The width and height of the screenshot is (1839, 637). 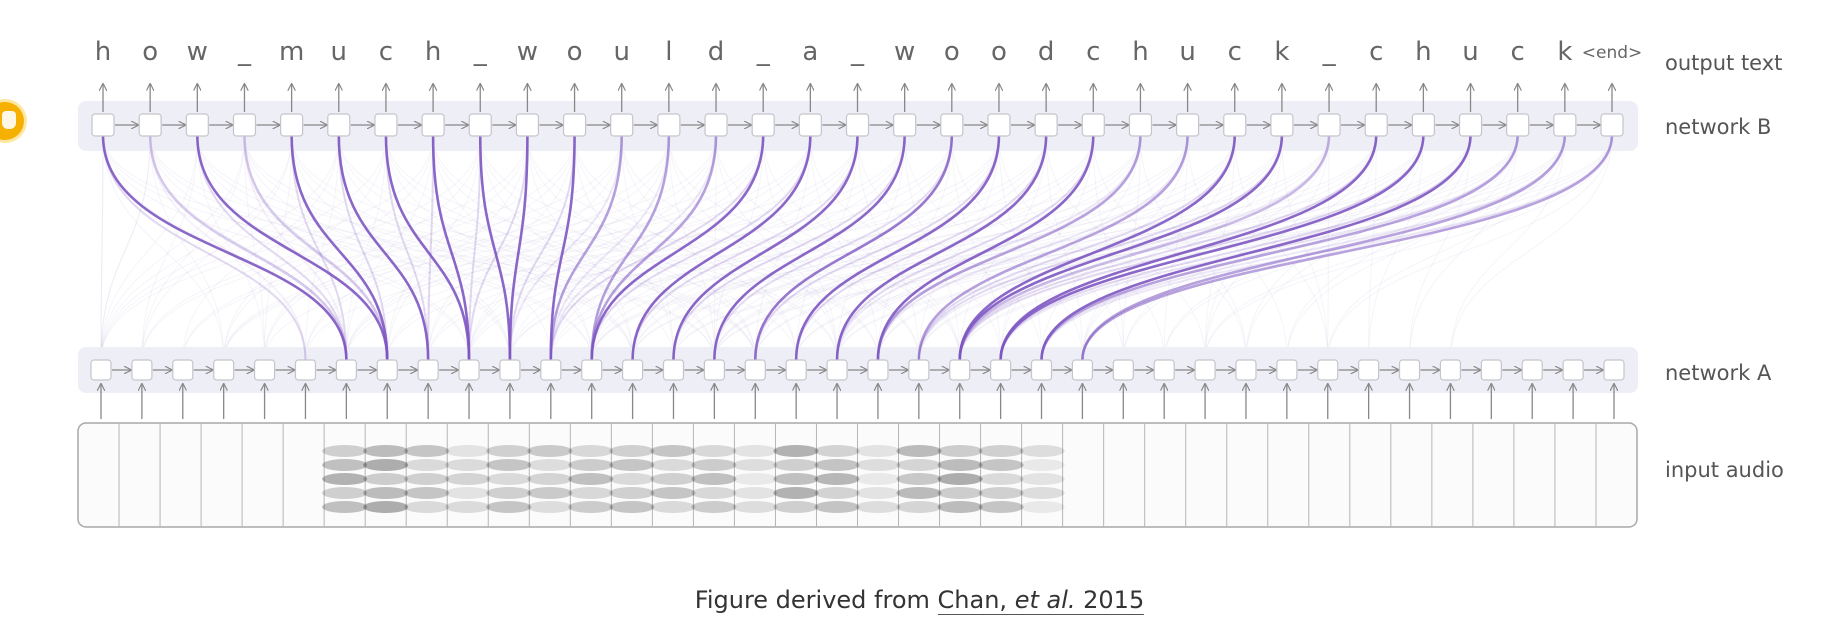 What do you see at coordinates (1612, 53) in the screenshot?
I see `output-char: <end>` at bounding box center [1612, 53].